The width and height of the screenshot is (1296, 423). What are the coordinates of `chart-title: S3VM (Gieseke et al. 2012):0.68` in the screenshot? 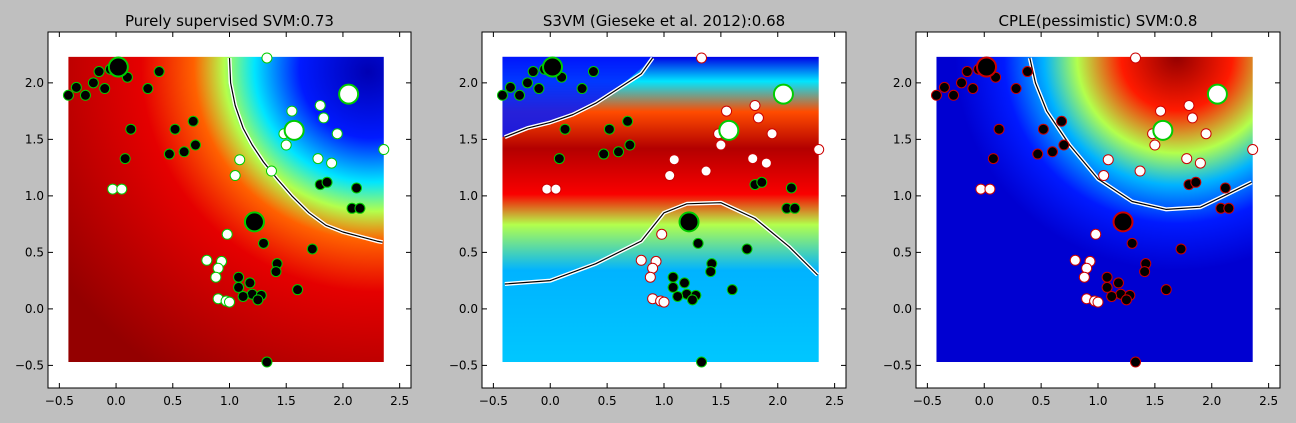 It's located at (664, 21).